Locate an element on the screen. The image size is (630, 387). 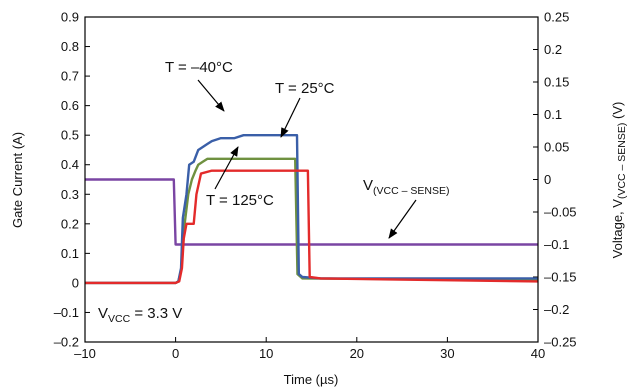
y-tick-label: 0.7 is located at coordinates (70, 76).